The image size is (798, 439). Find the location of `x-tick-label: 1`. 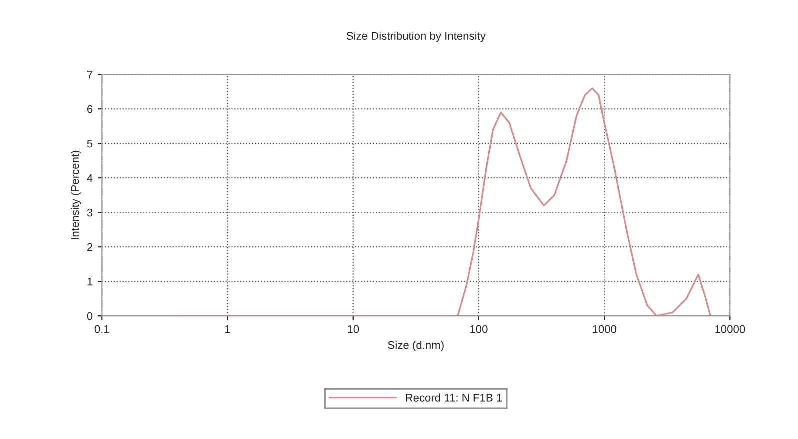

x-tick-label: 1 is located at coordinates (228, 330).